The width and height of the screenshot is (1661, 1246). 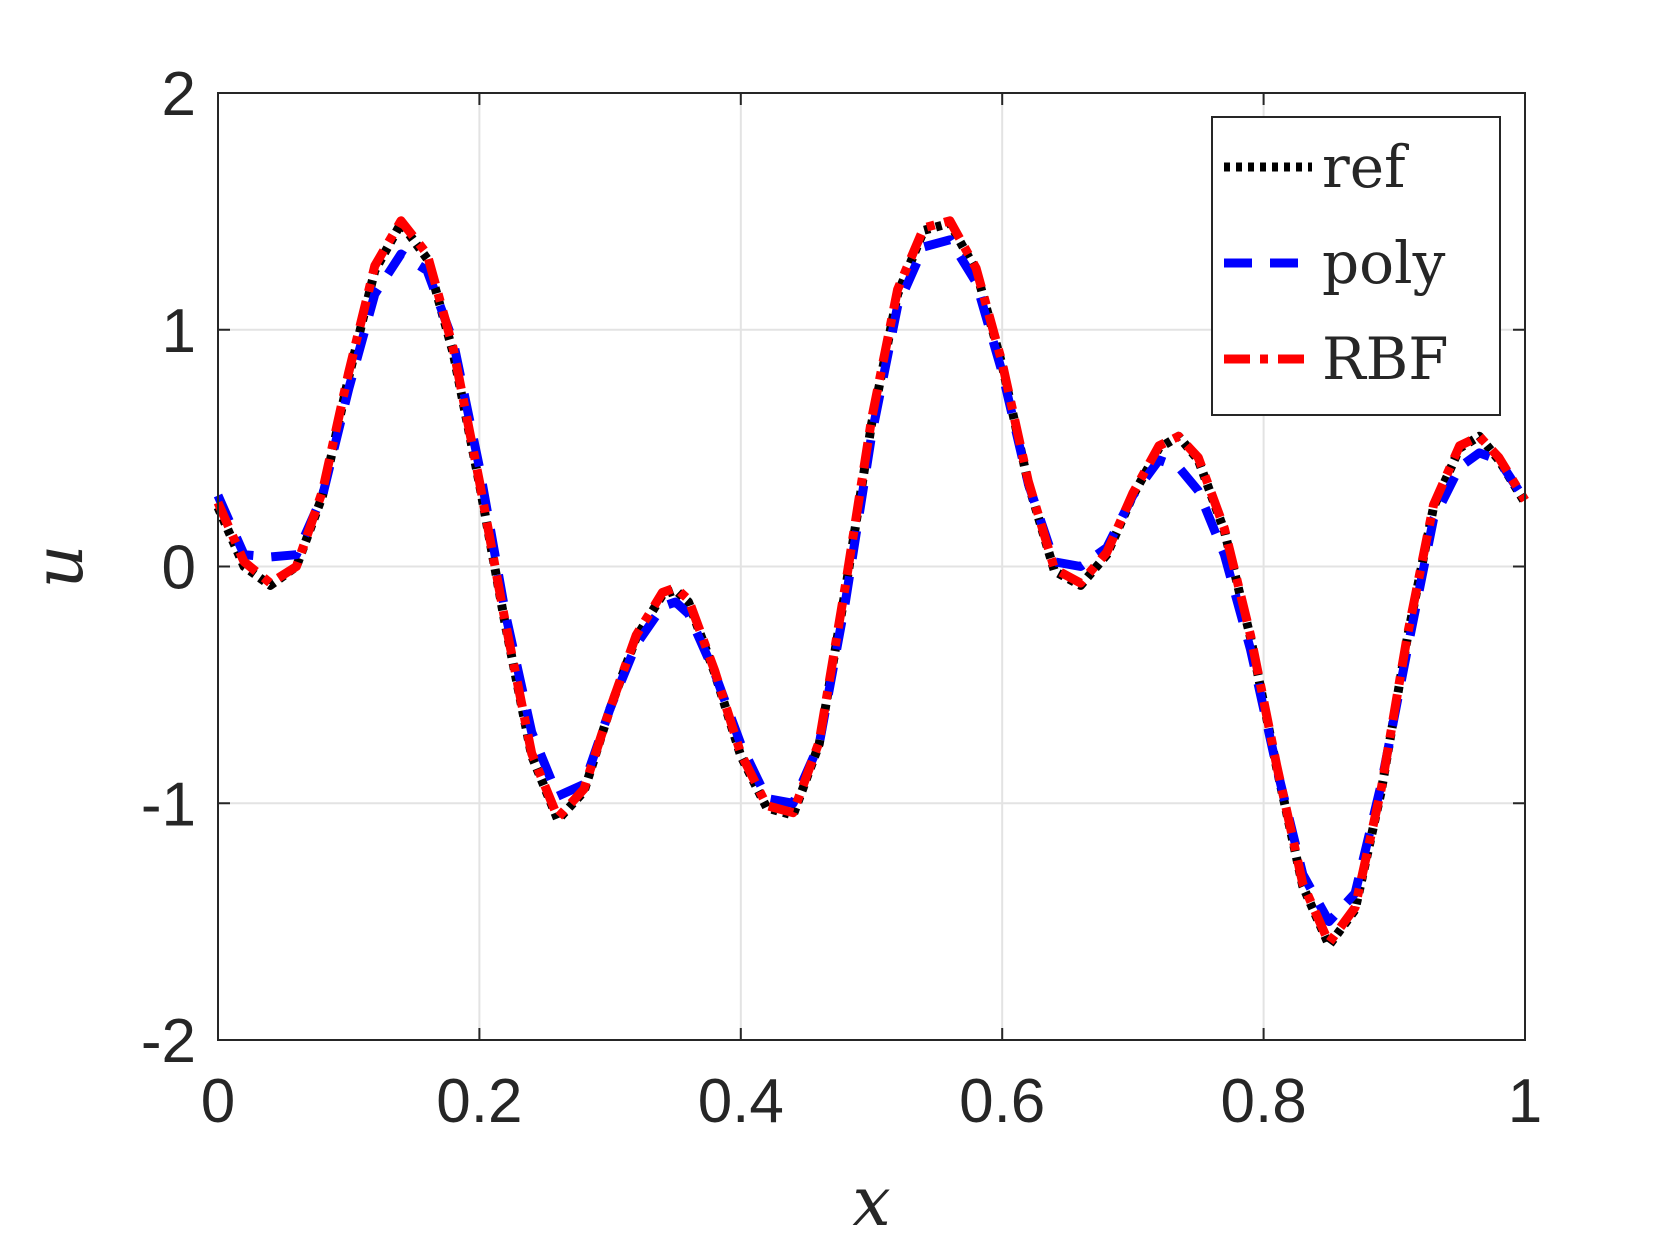 I want to click on y-tick-label: 1, so click(x=179, y=331).